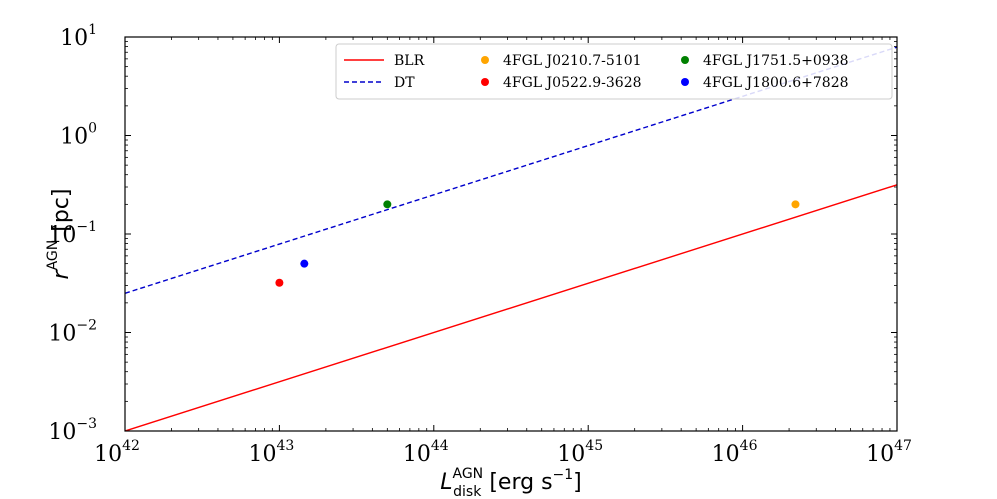 The height and width of the screenshot is (499, 997). I want to click on x-axis-label-unit-close: ], so click(577, 482).